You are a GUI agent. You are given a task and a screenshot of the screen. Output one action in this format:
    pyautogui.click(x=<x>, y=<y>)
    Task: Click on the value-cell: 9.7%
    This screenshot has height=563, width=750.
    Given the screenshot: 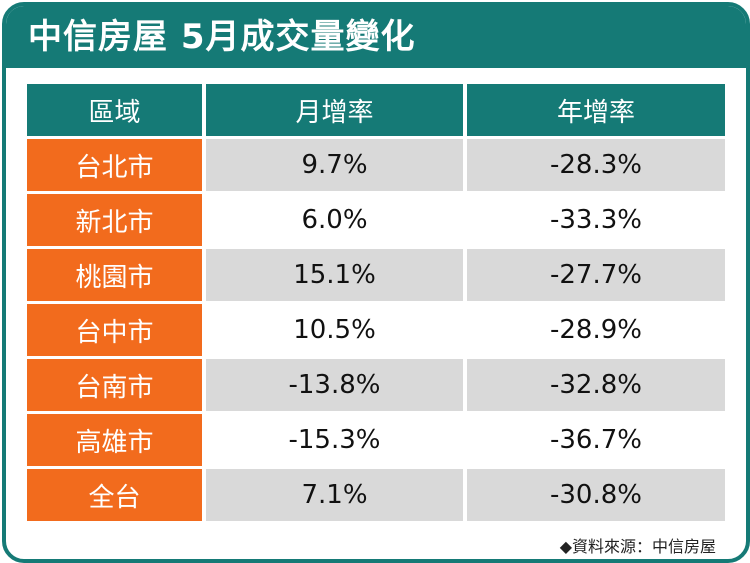 What is the action you would take?
    pyautogui.click(x=334, y=165)
    